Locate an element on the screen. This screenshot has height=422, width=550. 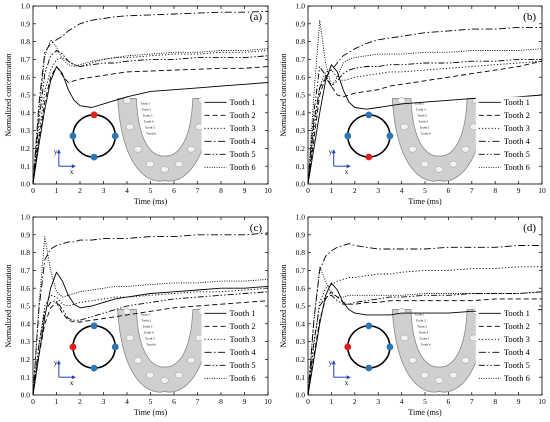
electrode-dot-top is located at coordinates (369, 115).